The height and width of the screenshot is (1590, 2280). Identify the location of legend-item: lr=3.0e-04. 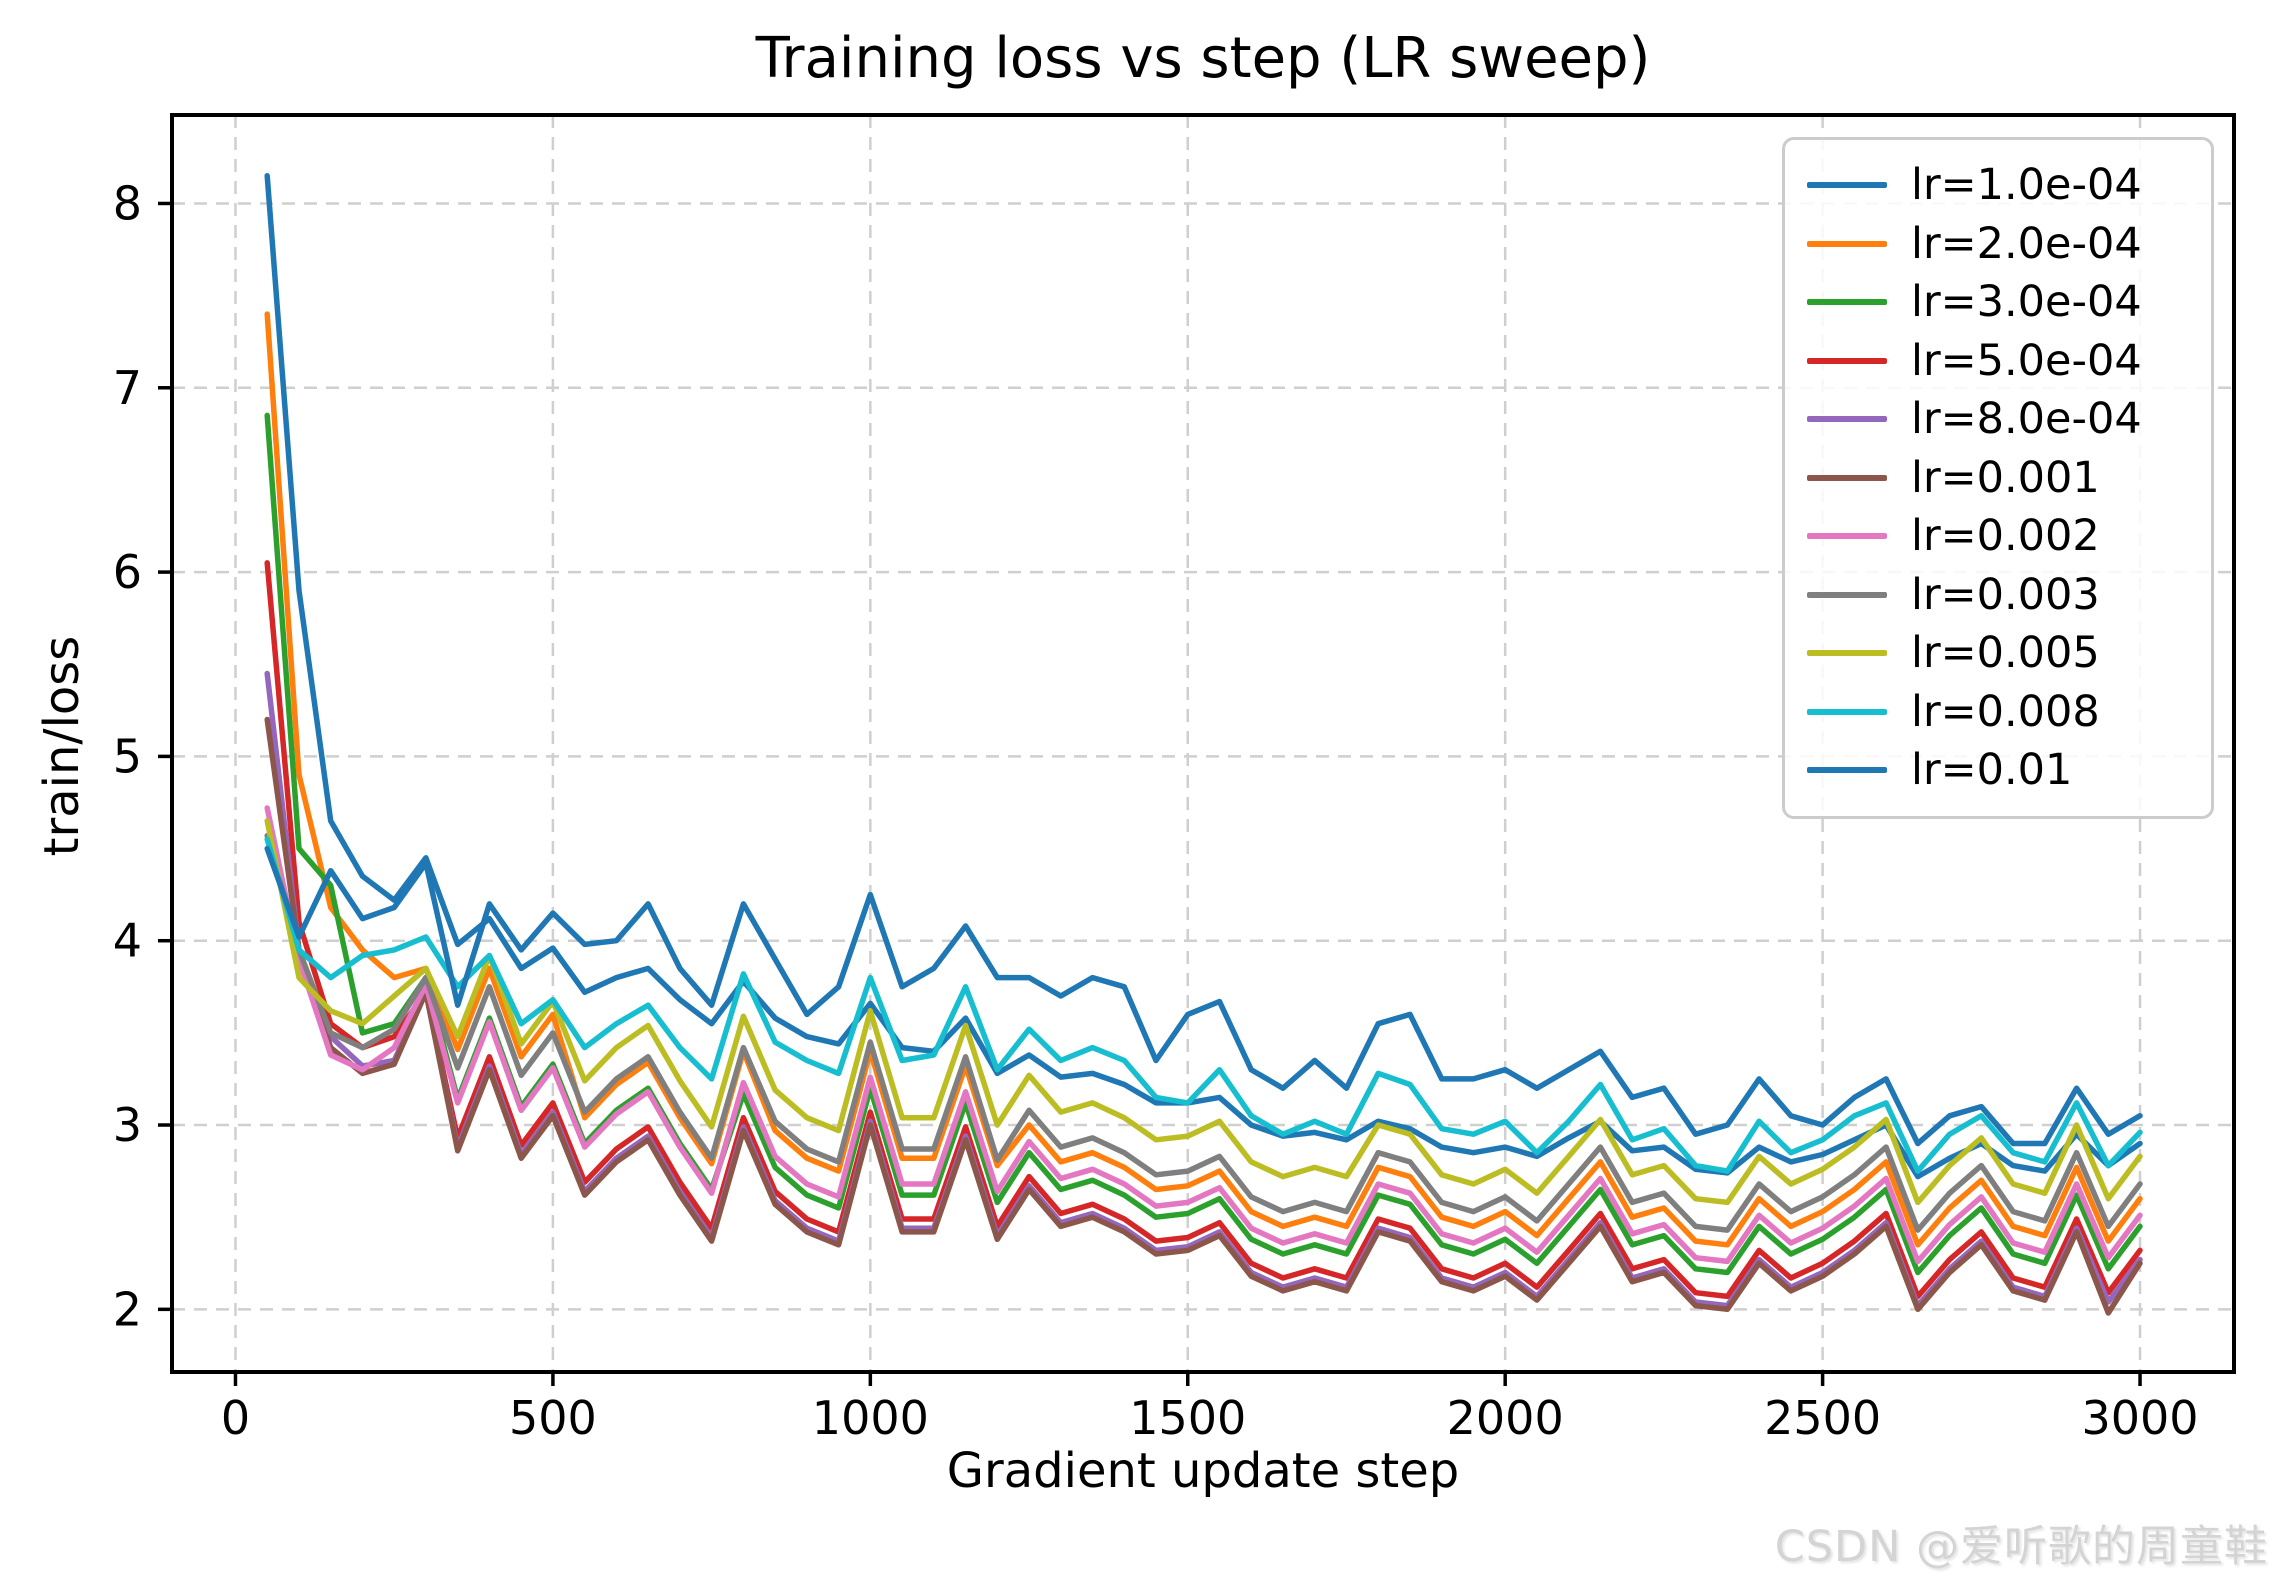
(2009, 302).